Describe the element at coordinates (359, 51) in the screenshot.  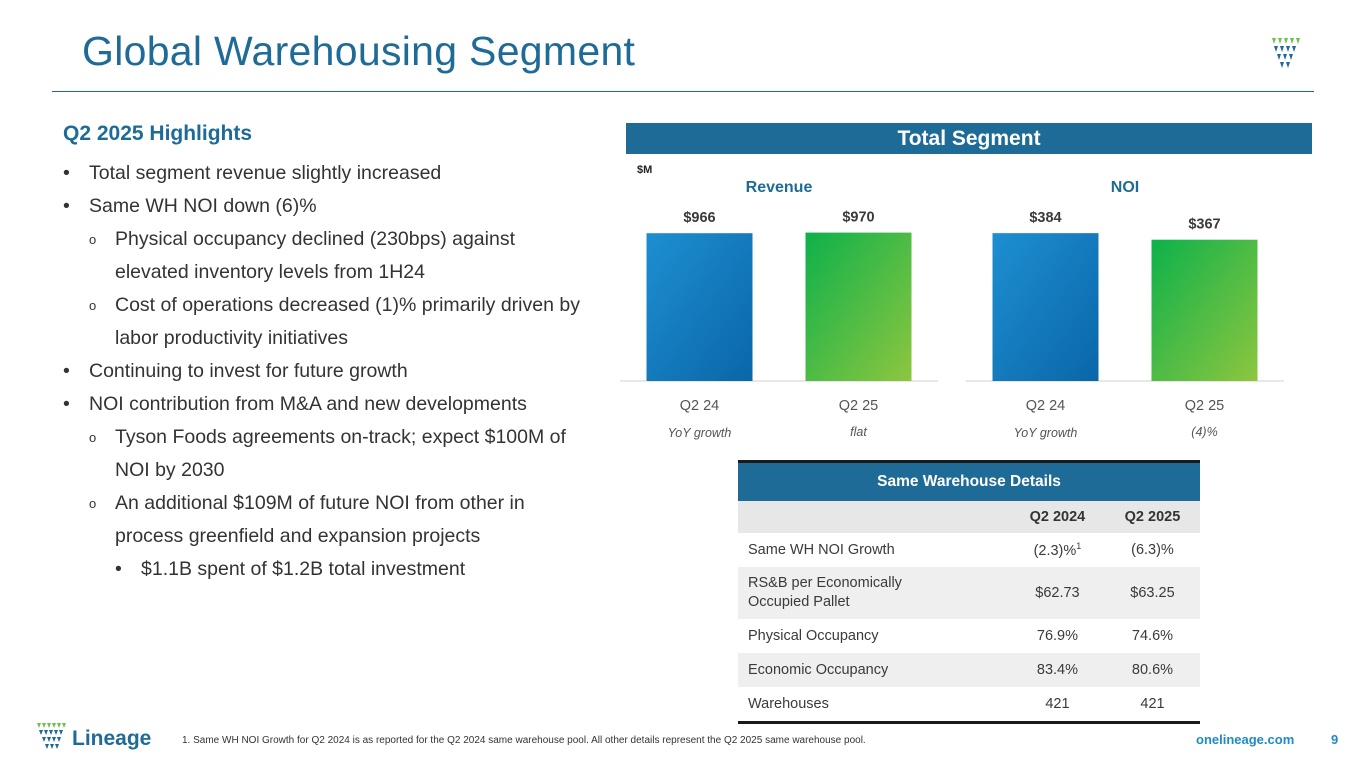
I see `page-title: Global Warehousing Segment` at that location.